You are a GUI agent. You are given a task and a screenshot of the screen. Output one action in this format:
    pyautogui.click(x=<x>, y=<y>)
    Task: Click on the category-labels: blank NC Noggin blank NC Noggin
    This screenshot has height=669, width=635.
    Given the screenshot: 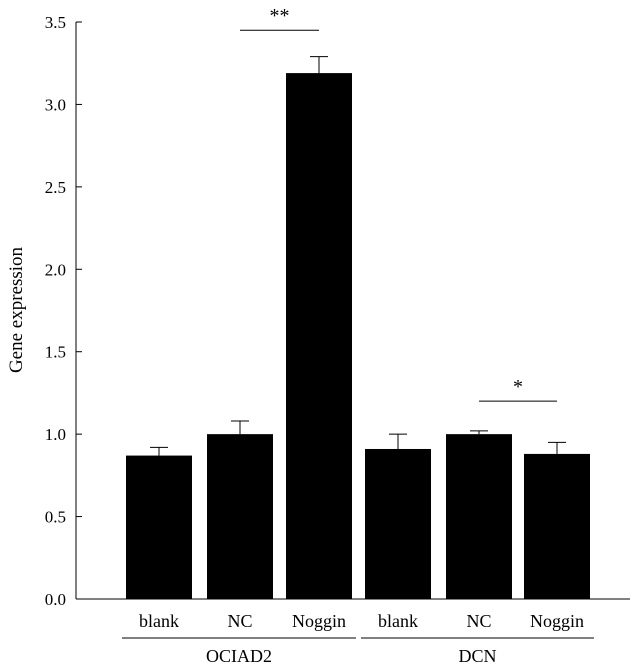 What is the action you would take?
    pyautogui.click(x=361, y=621)
    